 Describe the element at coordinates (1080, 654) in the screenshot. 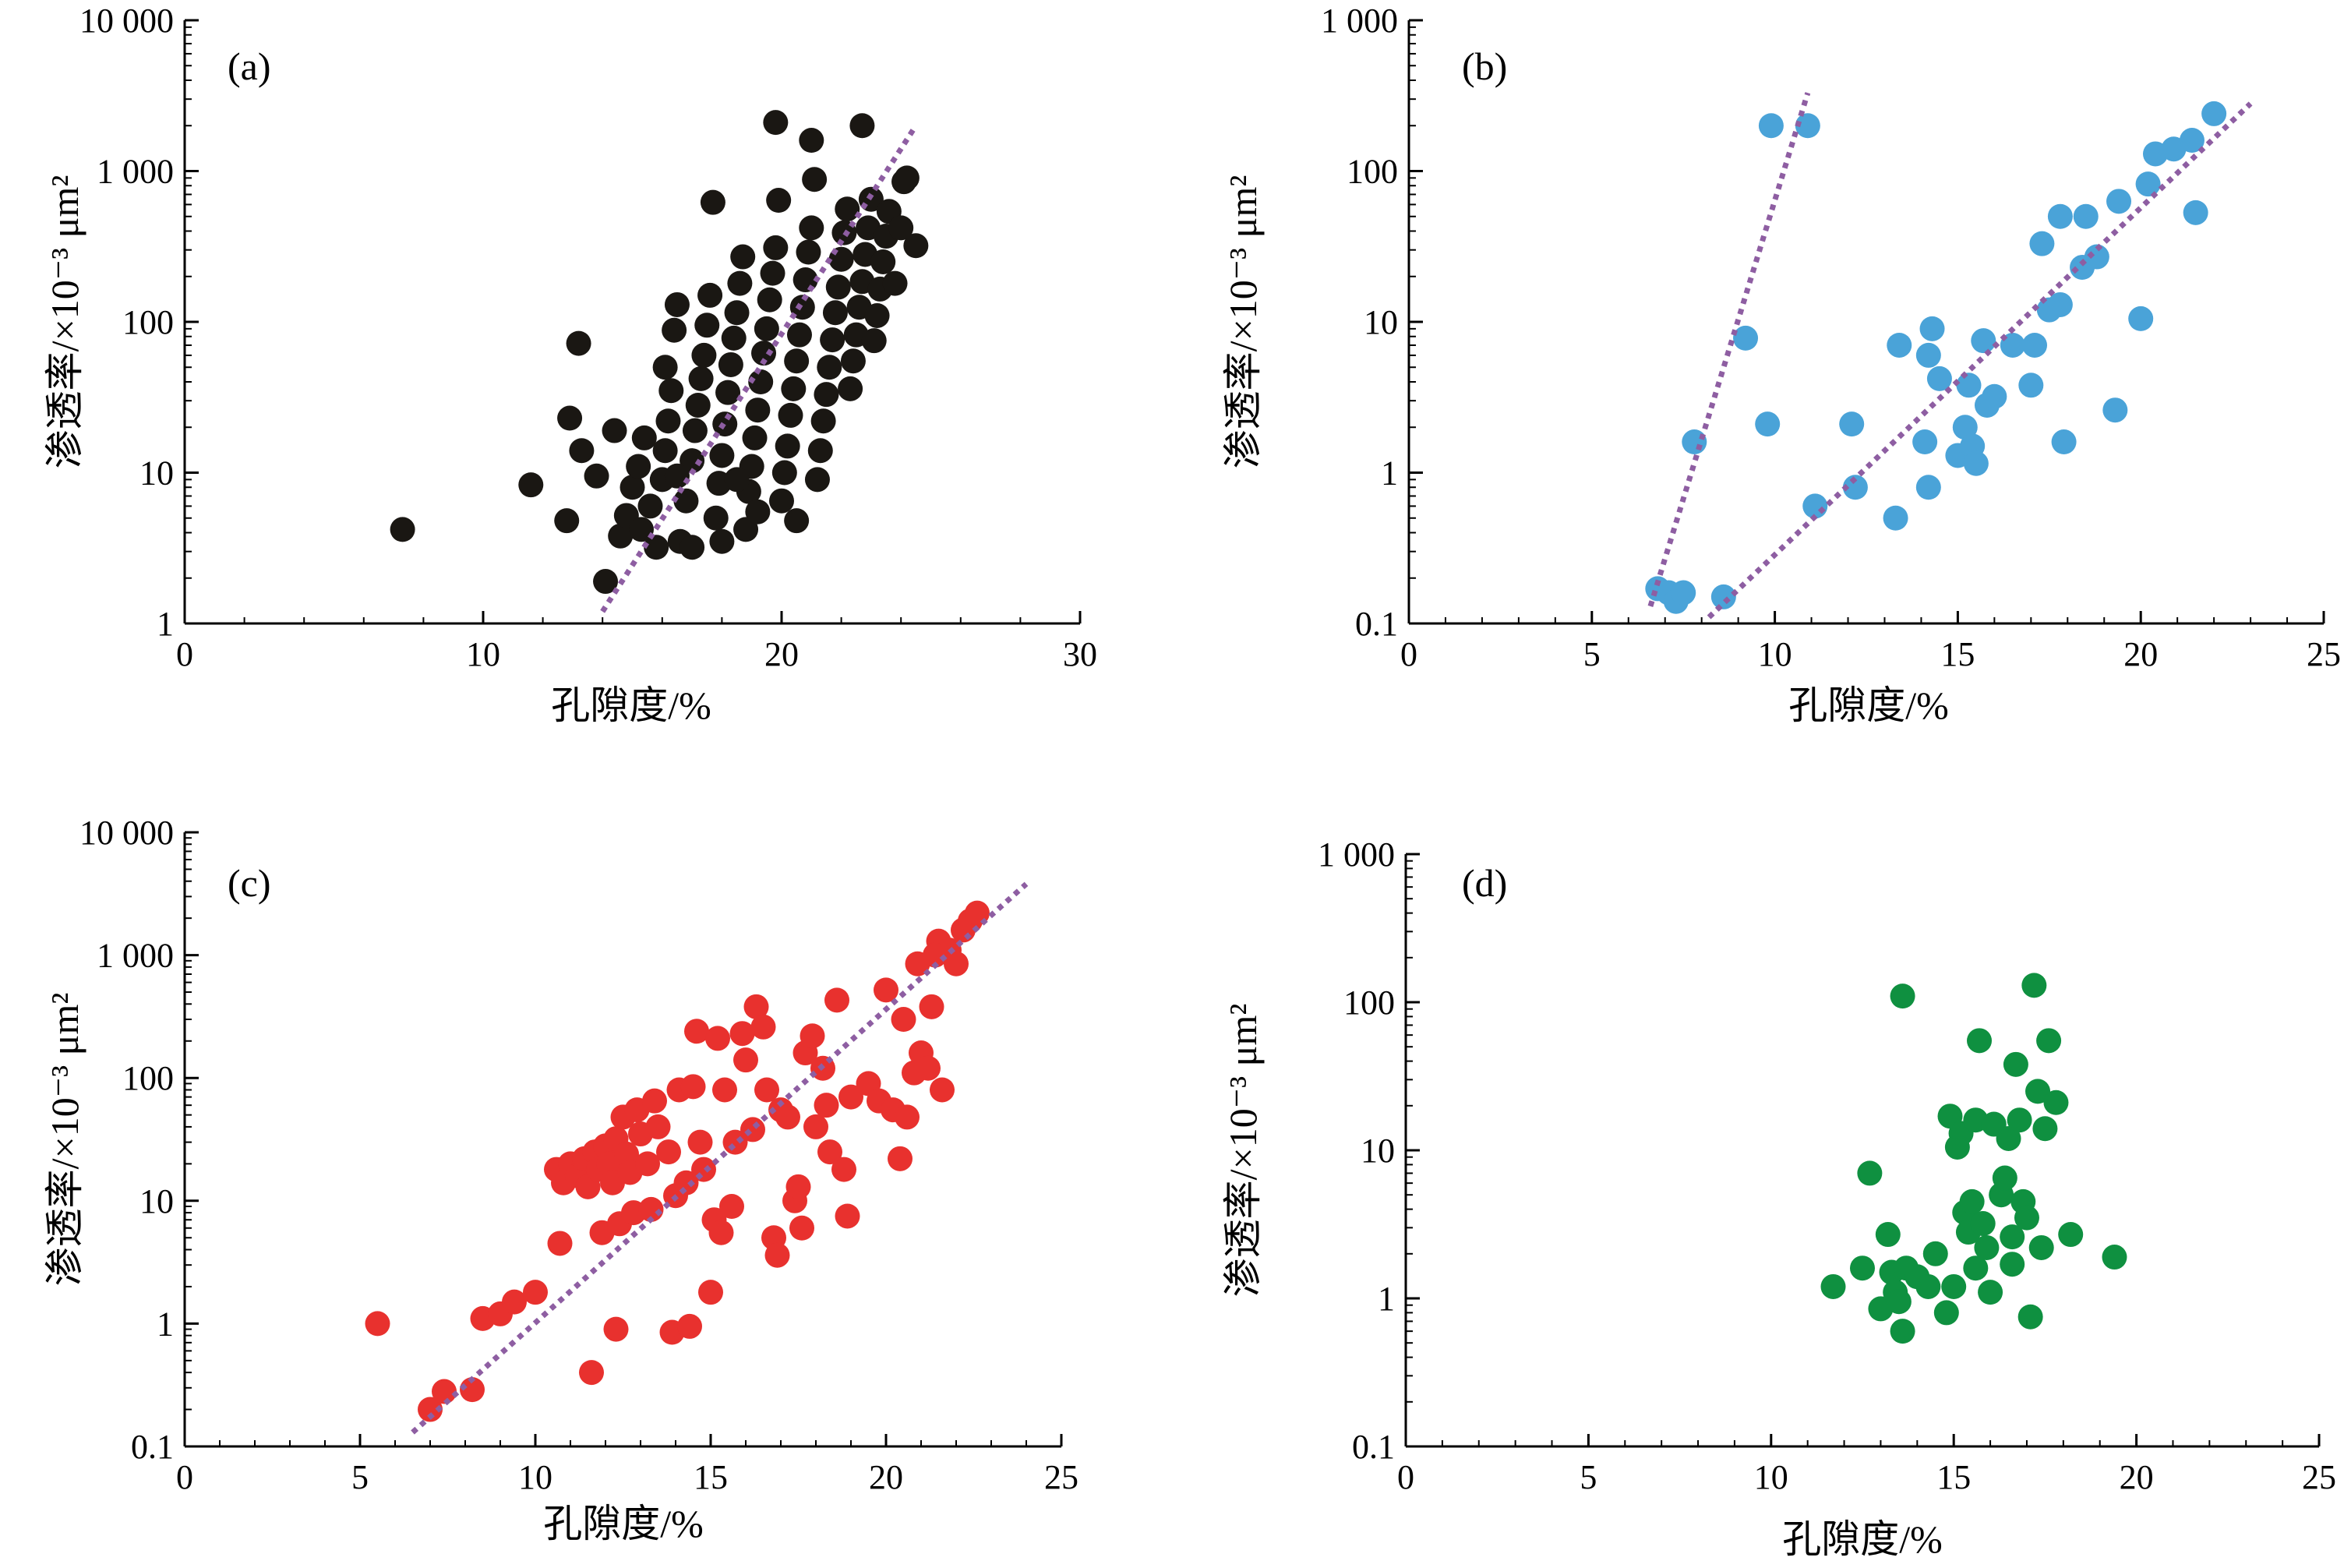

I see `x-tick-label: 30` at that location.